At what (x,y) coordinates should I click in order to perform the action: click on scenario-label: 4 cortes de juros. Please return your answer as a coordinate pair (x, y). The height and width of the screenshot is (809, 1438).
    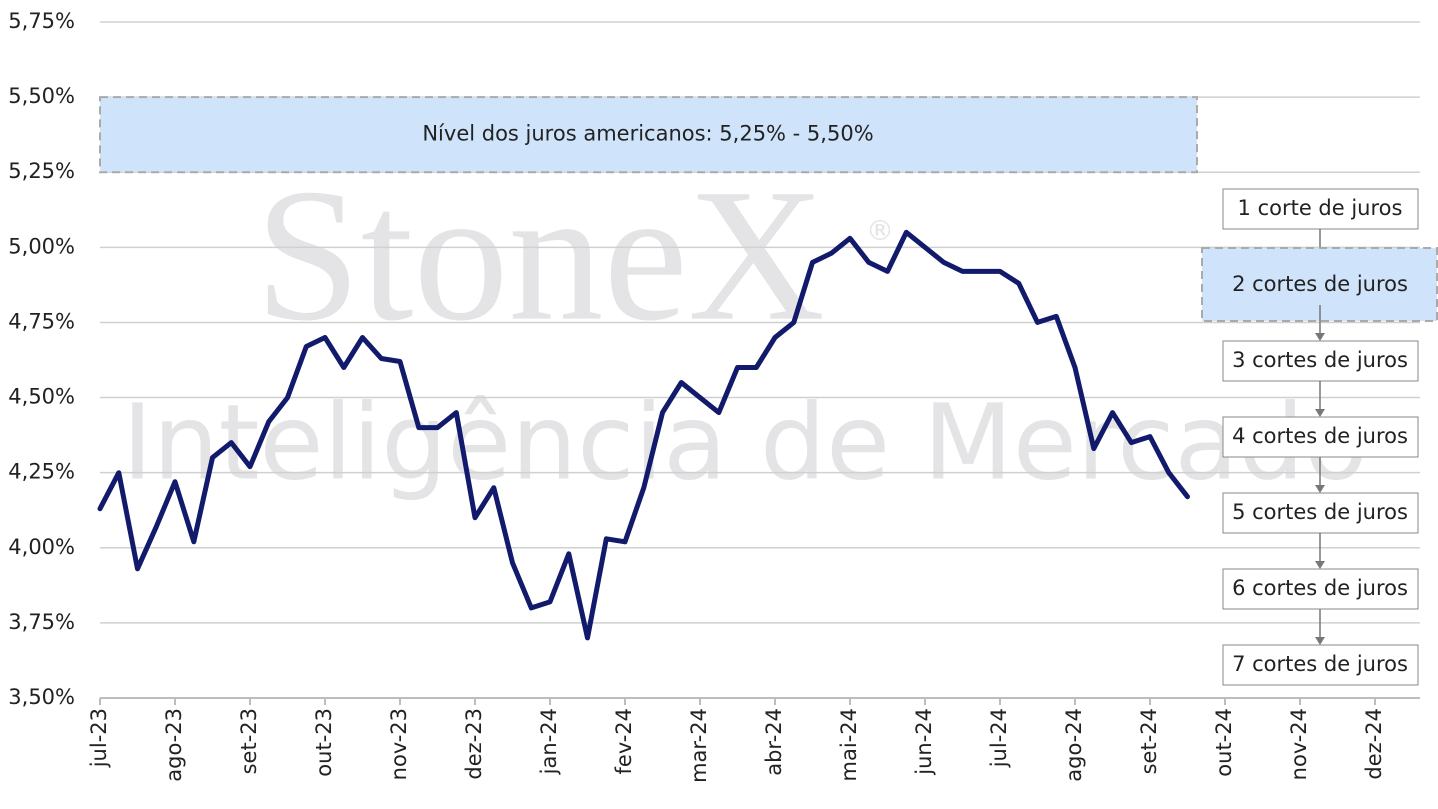
    Looking at the image, I should click on (1320, 436).